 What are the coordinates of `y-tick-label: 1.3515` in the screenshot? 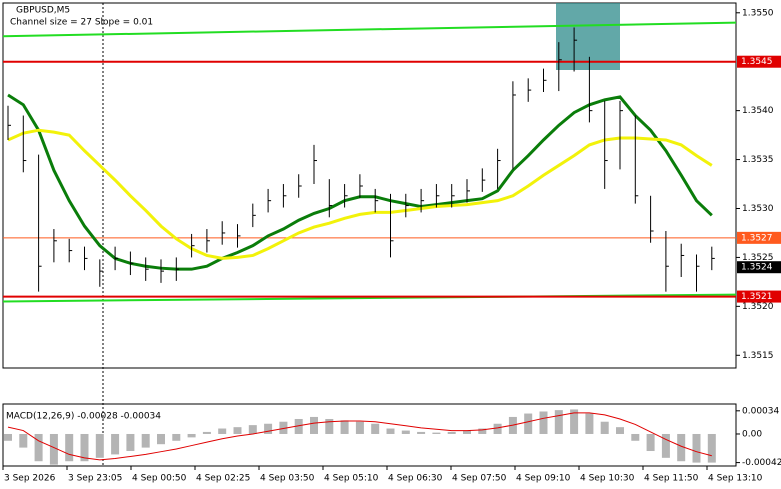 It's located at (758, 356).